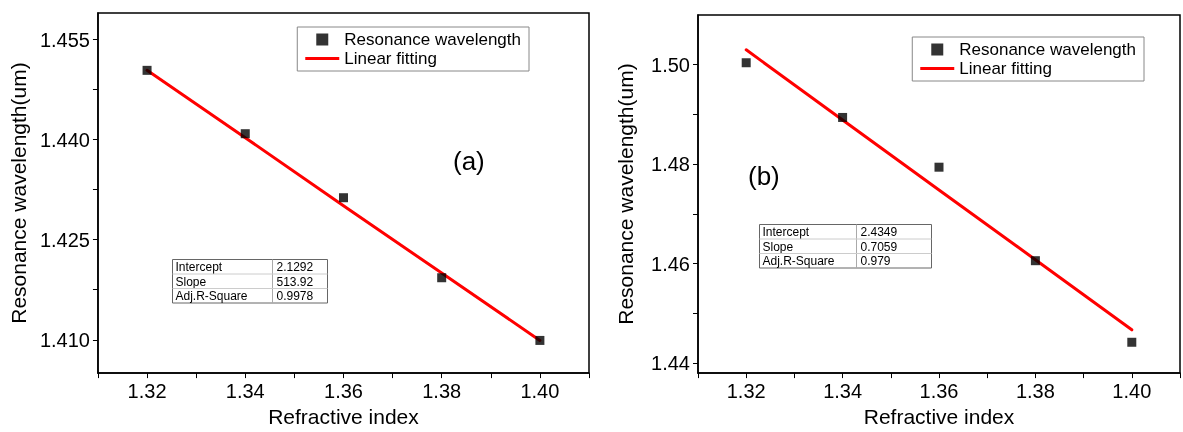  I want to click on annotation: 2.1292, so click(295, 267).